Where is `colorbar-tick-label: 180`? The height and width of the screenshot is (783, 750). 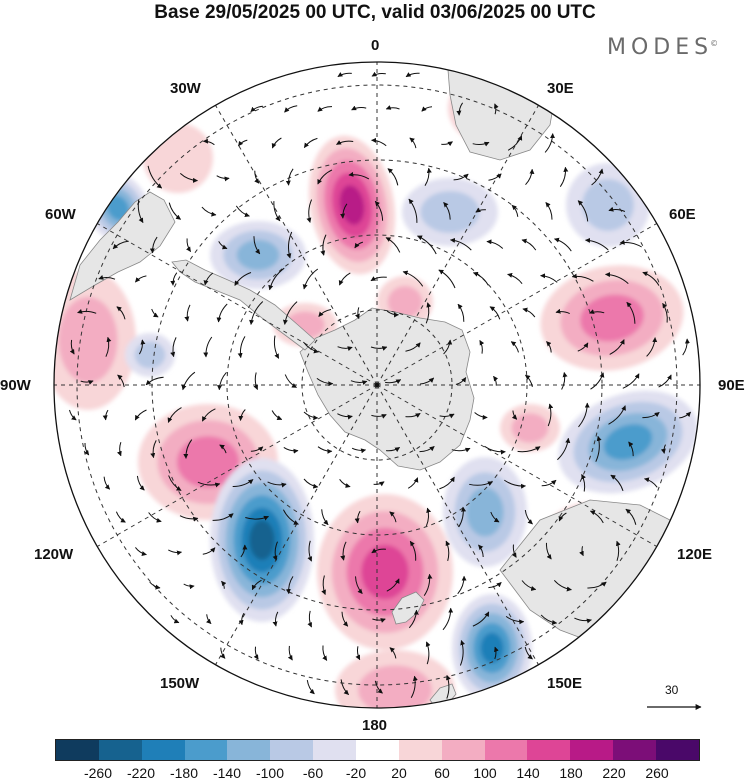 colorbar-tick-label: 180 is located at coordinates (571, 773).